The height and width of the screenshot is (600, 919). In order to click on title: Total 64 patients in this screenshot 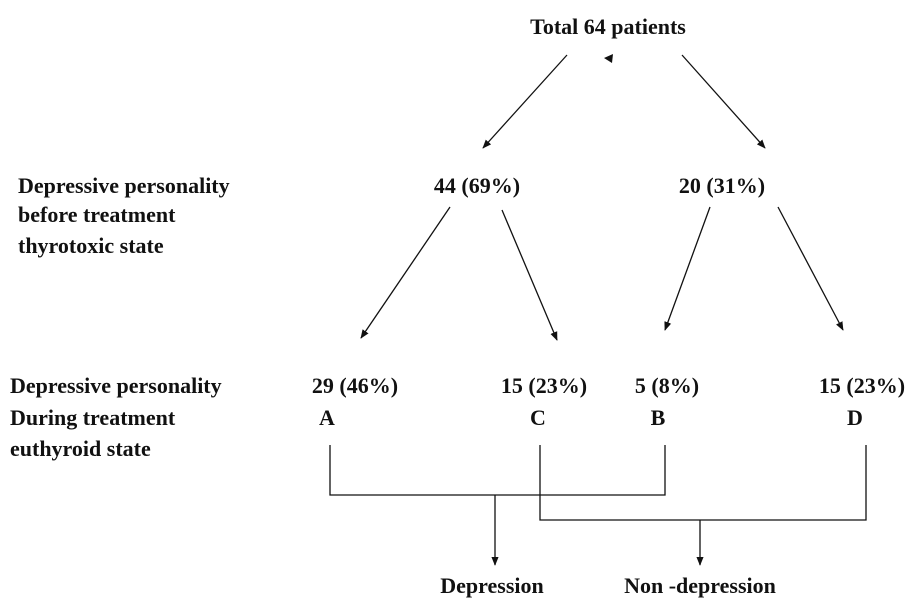, I will do `click(608, 26)`.